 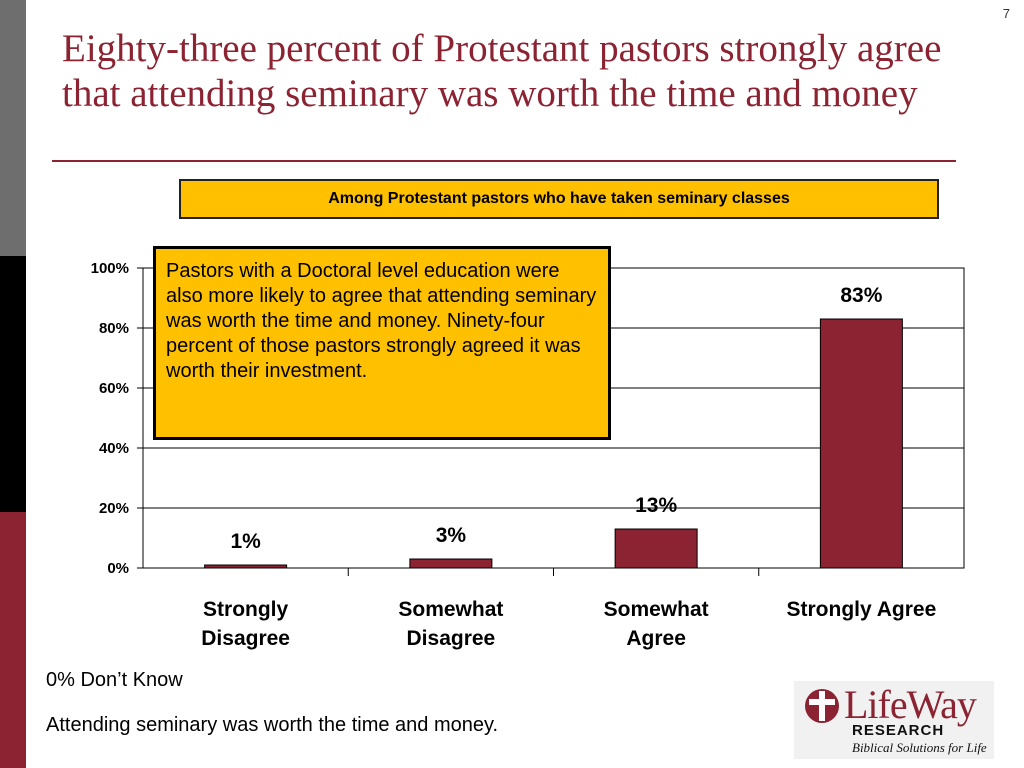 I want to click on logo-lifeway-text: LifeWay, so click(x=910, y=704).